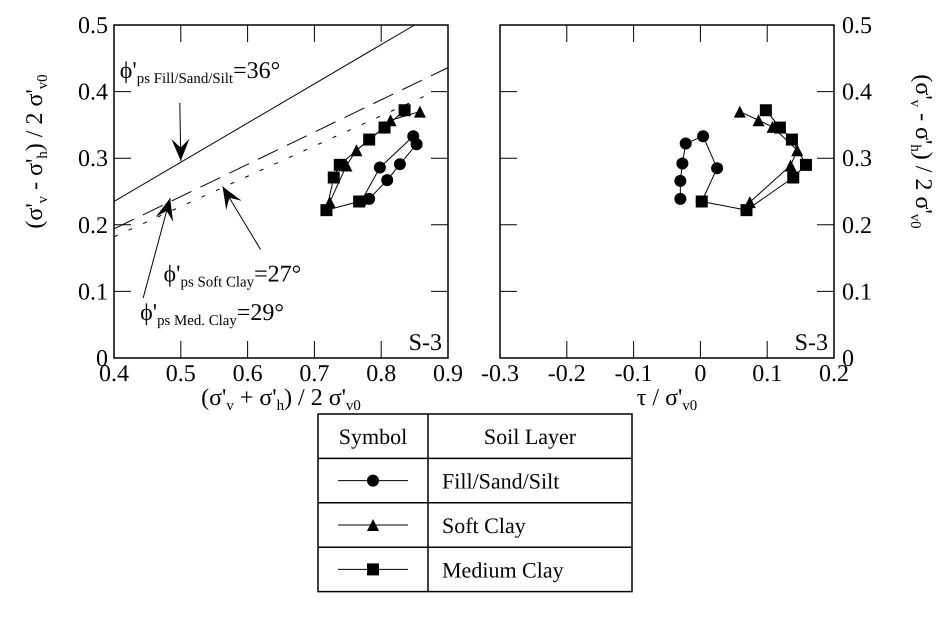 The width and height of the screenshot is (951, 642). Describe the element at coordinates (700, 374) in the screenshot. I see `x-tick-label: 0` at that location.